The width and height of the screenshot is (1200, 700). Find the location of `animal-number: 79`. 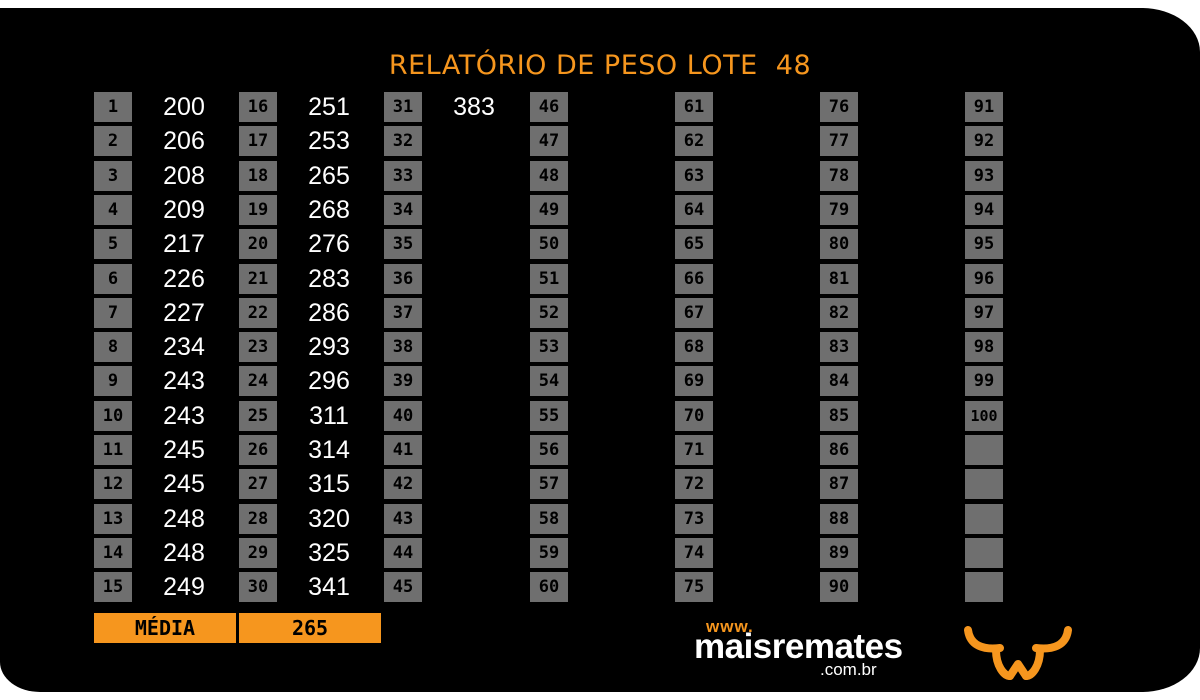

animal-number: 79 is located at coordinates (839, 209).